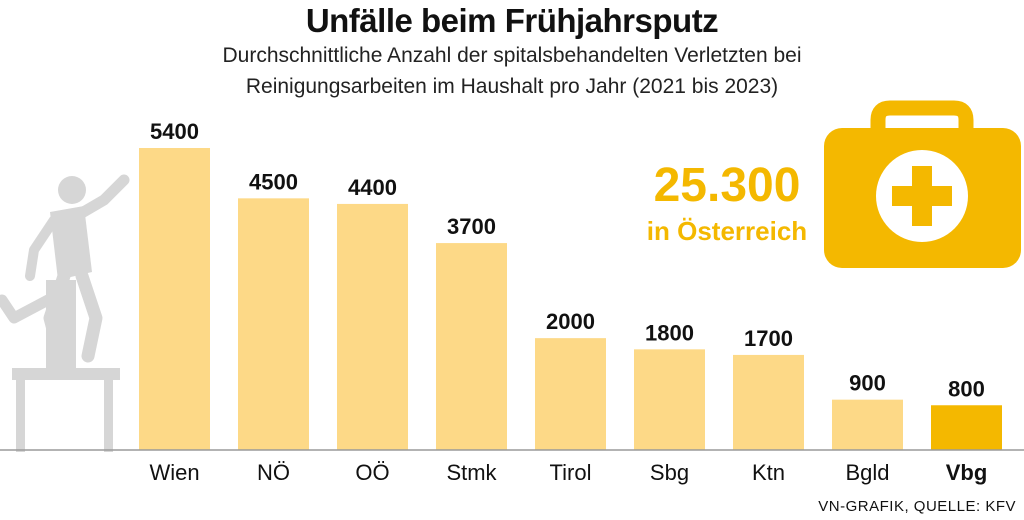 This screenshot has width=1024, height=520. Describe the element at coordinates (922, 184) in the screenshot. I see `first-aid-kit-icon` at that location.